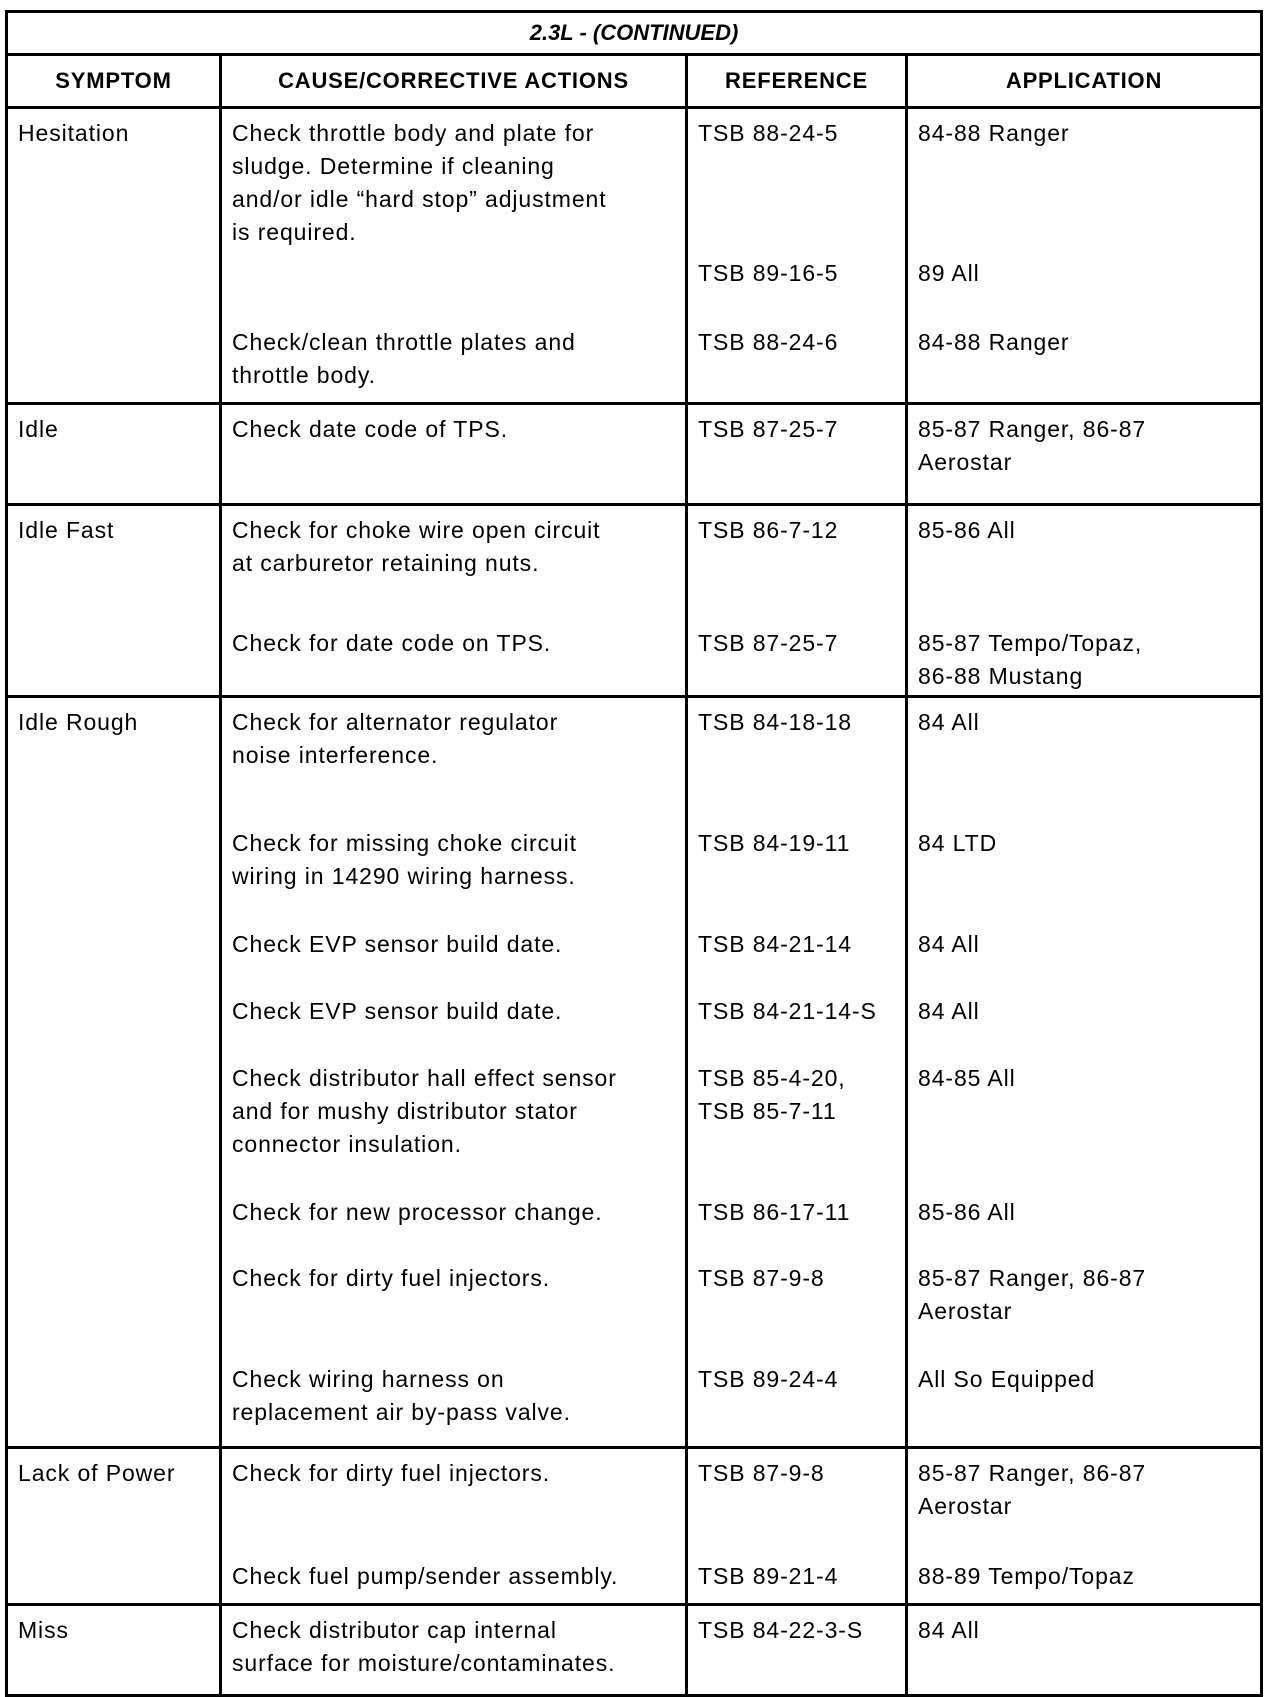  What do you see at coordinates (1084, 81) in the screenshot?
I see `header-application: APPLICATION` at bounding box center [1084, 81].